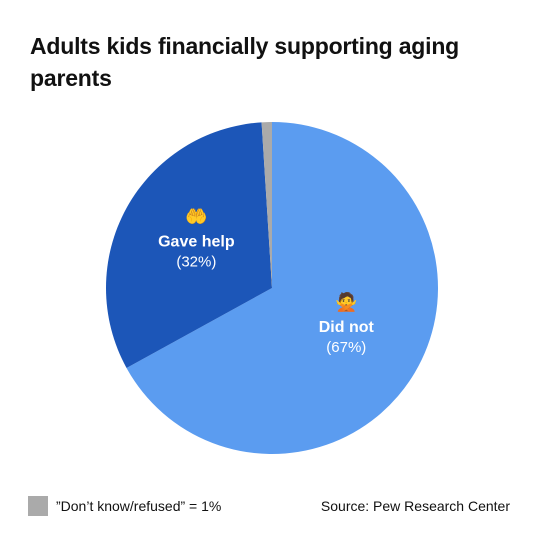 The width and height of the screenshot is (544, 553). What do you see at coordinates (196, 241) in the screenshot?
I see `slice-label-gave-help: Gave help` at bounding box center [196, 241].